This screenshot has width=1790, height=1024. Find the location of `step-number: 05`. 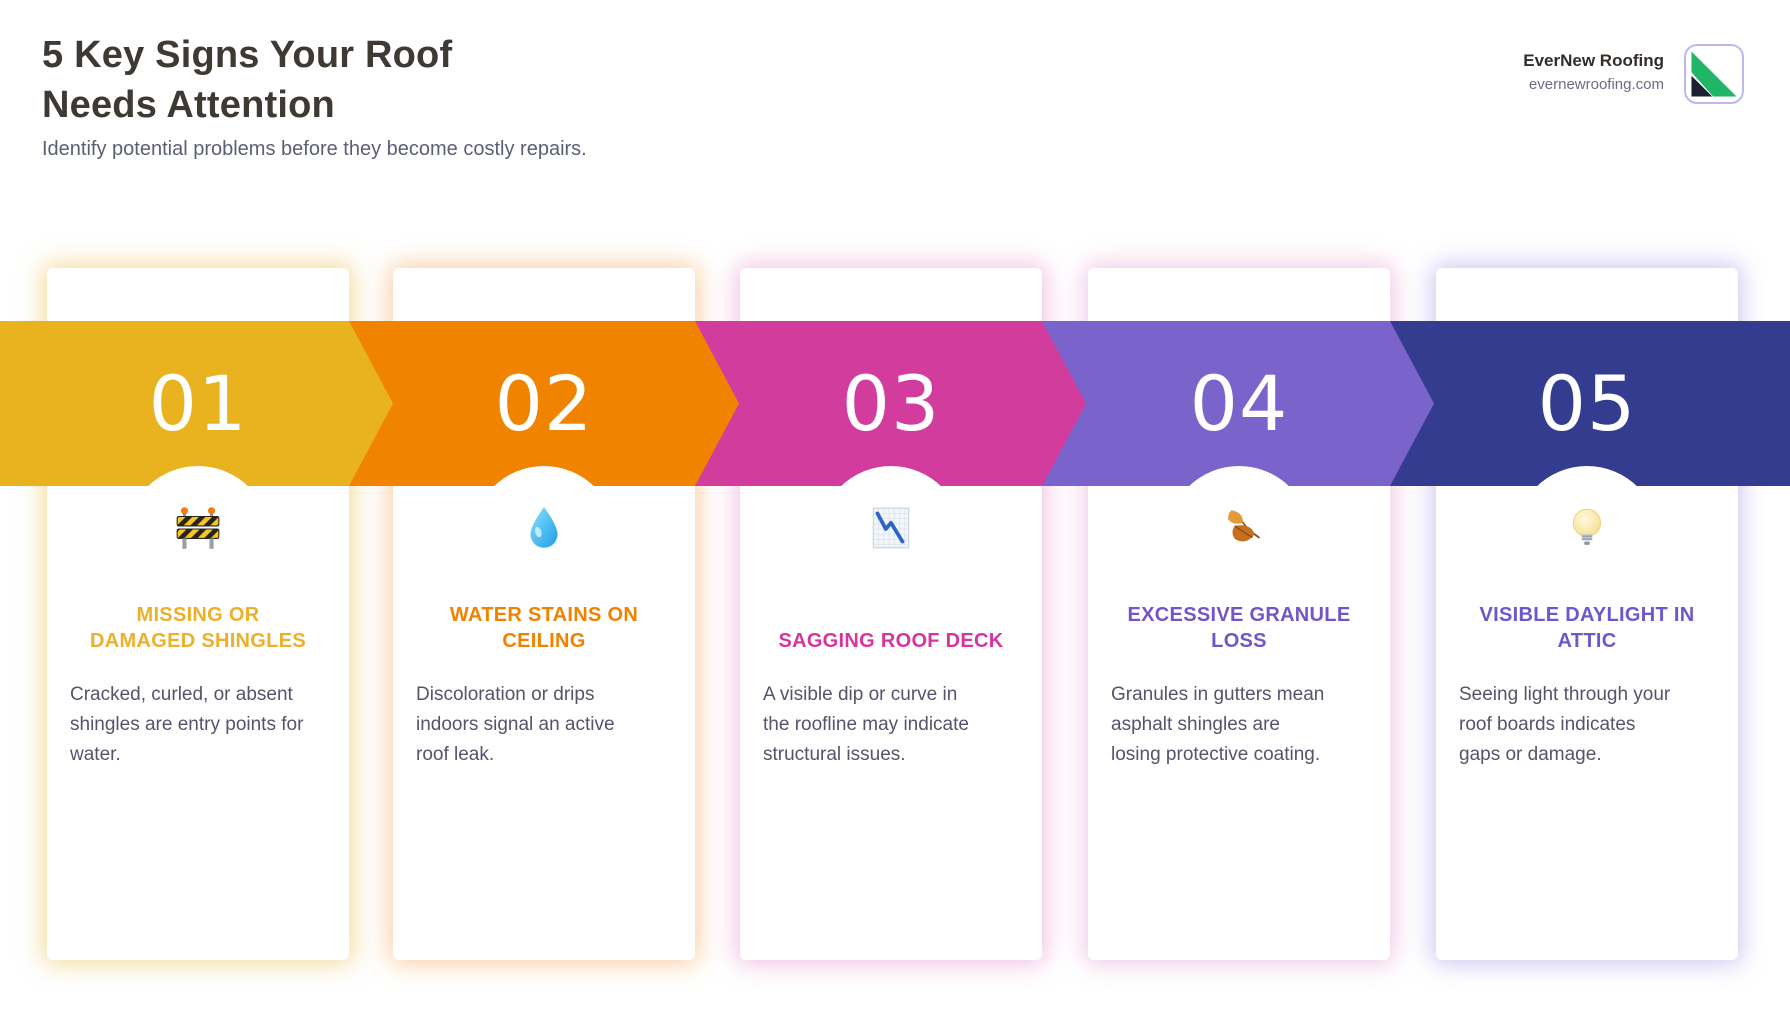

step-number: 05 is located at coordinates (1587, 403).